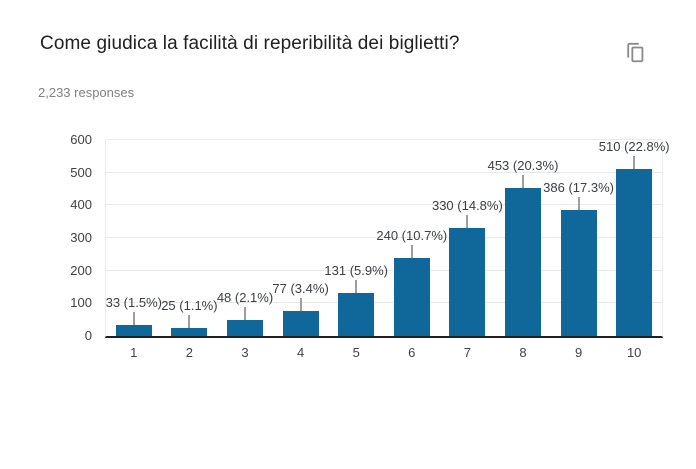 Image resolution: width=696 pixels, height=469 pixels. Describe the element at coordinates (81, 172) in the screenshot. I see `y-axis-tick-label: 500` at that location.